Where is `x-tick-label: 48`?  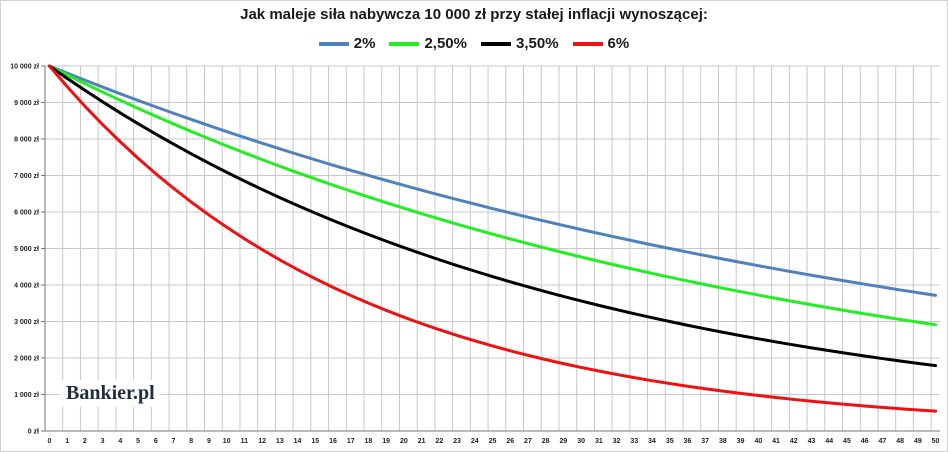 x-tick-label: 48 is located at coordinates (900, 441).